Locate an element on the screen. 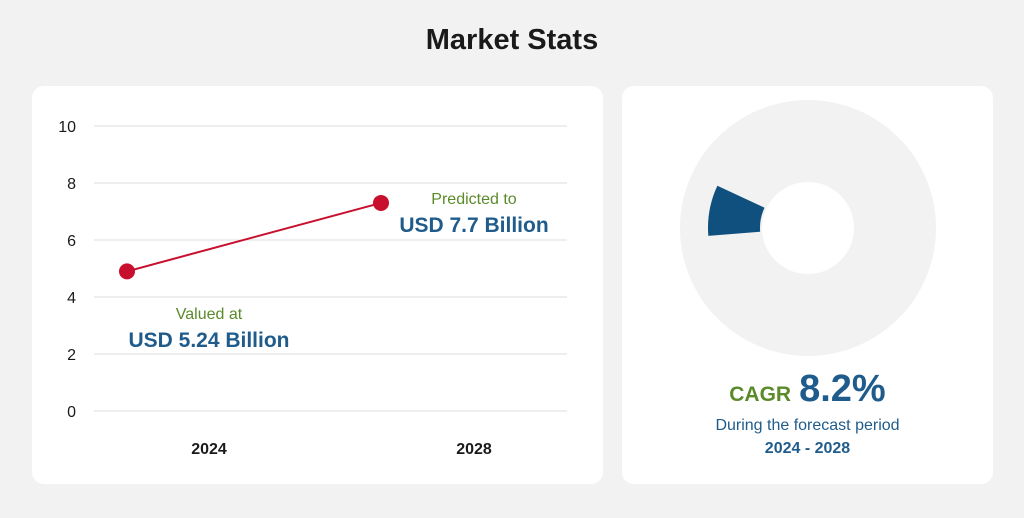  donut-highlight-segment is located at coordinates (736, 210).